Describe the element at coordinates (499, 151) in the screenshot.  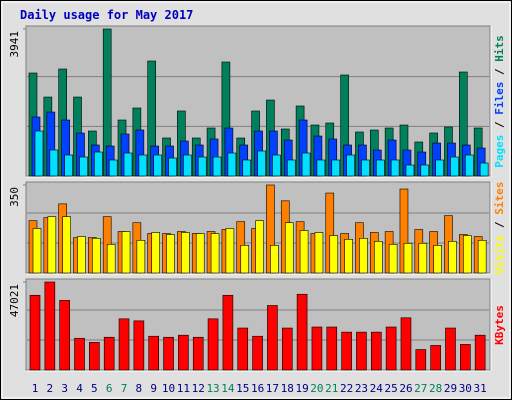
I see `legend-entry: Pages` at that location.